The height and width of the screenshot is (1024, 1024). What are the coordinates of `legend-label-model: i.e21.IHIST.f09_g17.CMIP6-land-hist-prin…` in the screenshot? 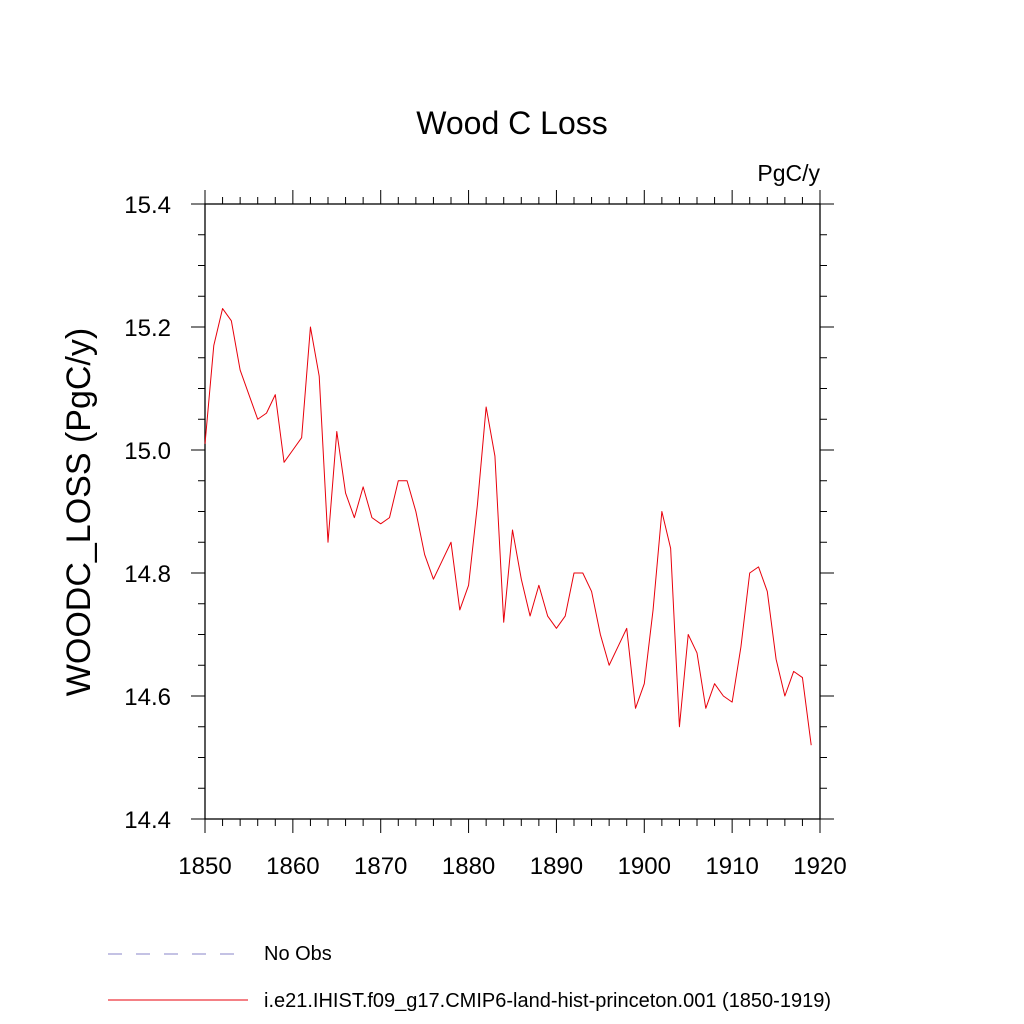 It's located at (547, 1001).